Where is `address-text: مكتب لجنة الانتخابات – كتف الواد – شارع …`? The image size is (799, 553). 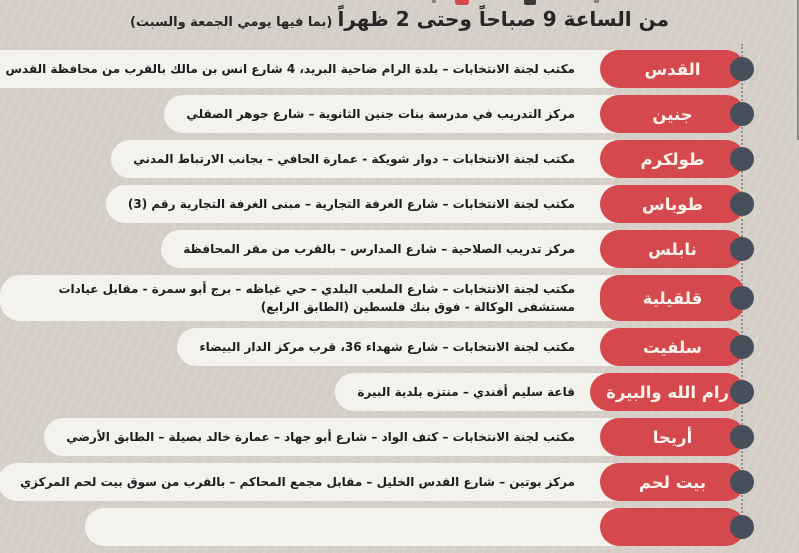 address-text: مكتب لجنة الانتخابات – كتف الواد – شارع … is located at coordinates (320, 437).